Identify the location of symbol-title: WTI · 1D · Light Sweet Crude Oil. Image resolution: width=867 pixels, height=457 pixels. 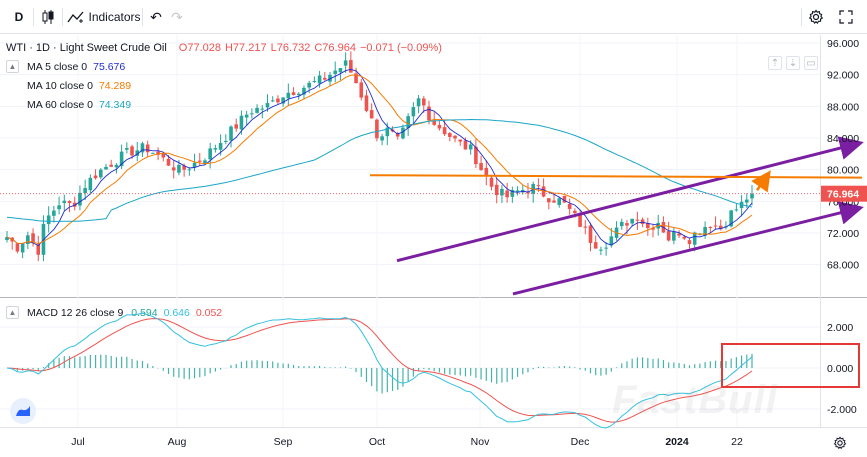
(86, 47).